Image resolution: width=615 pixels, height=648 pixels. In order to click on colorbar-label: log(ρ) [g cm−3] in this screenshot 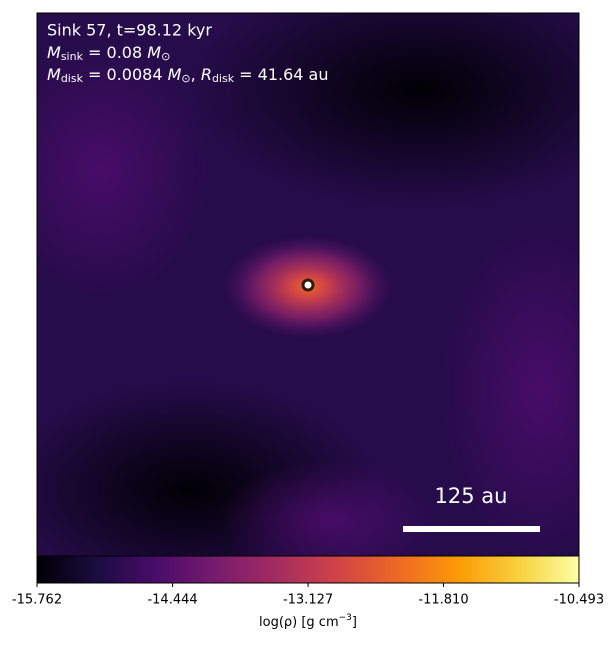, I will do `click(308, 621)`.